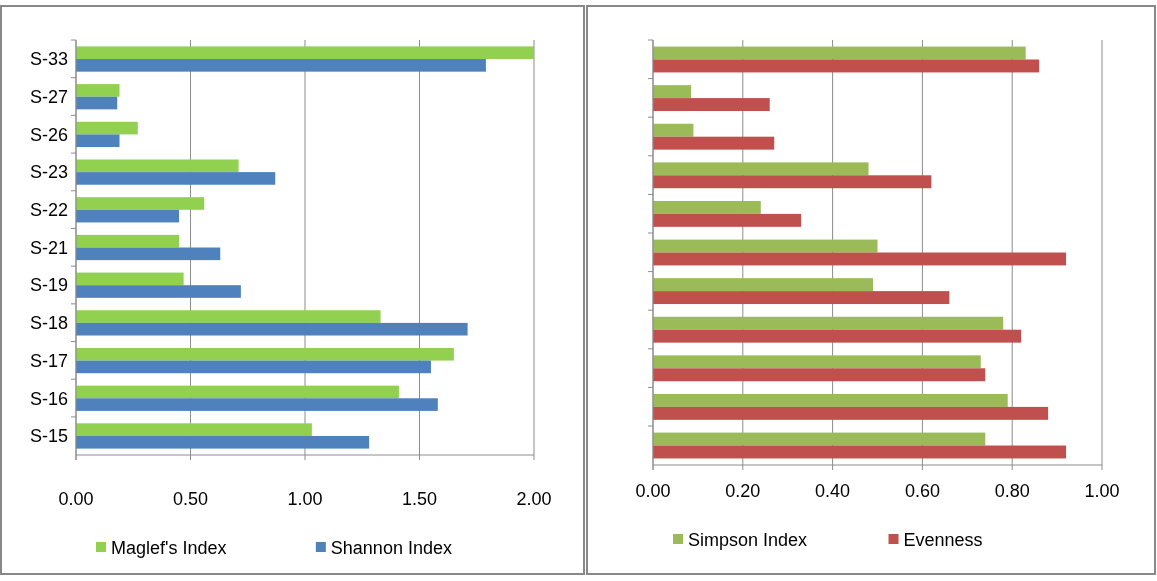  What do you see at coordinates (48, 360) in the screenshot?
I see `y-tick-label: S-17` at bounding box center [48, 360].